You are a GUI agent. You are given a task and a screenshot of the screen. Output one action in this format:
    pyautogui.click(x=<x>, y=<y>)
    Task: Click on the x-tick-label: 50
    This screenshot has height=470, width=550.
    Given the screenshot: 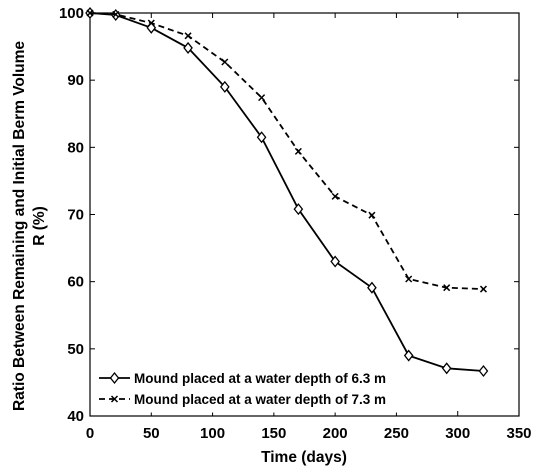 What is the action you would take?
    pyautogui.click(x=151, y=433)
    